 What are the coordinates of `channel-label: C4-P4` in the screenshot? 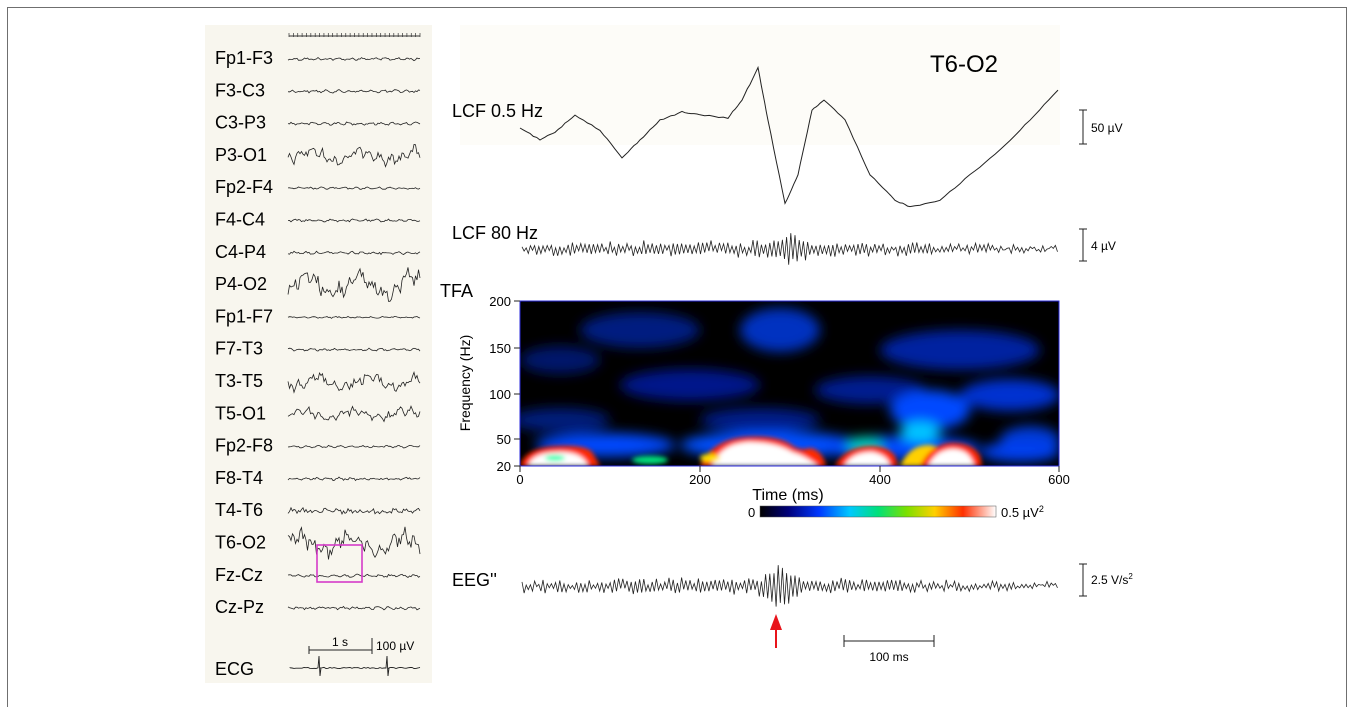 It's located at (240, 252).